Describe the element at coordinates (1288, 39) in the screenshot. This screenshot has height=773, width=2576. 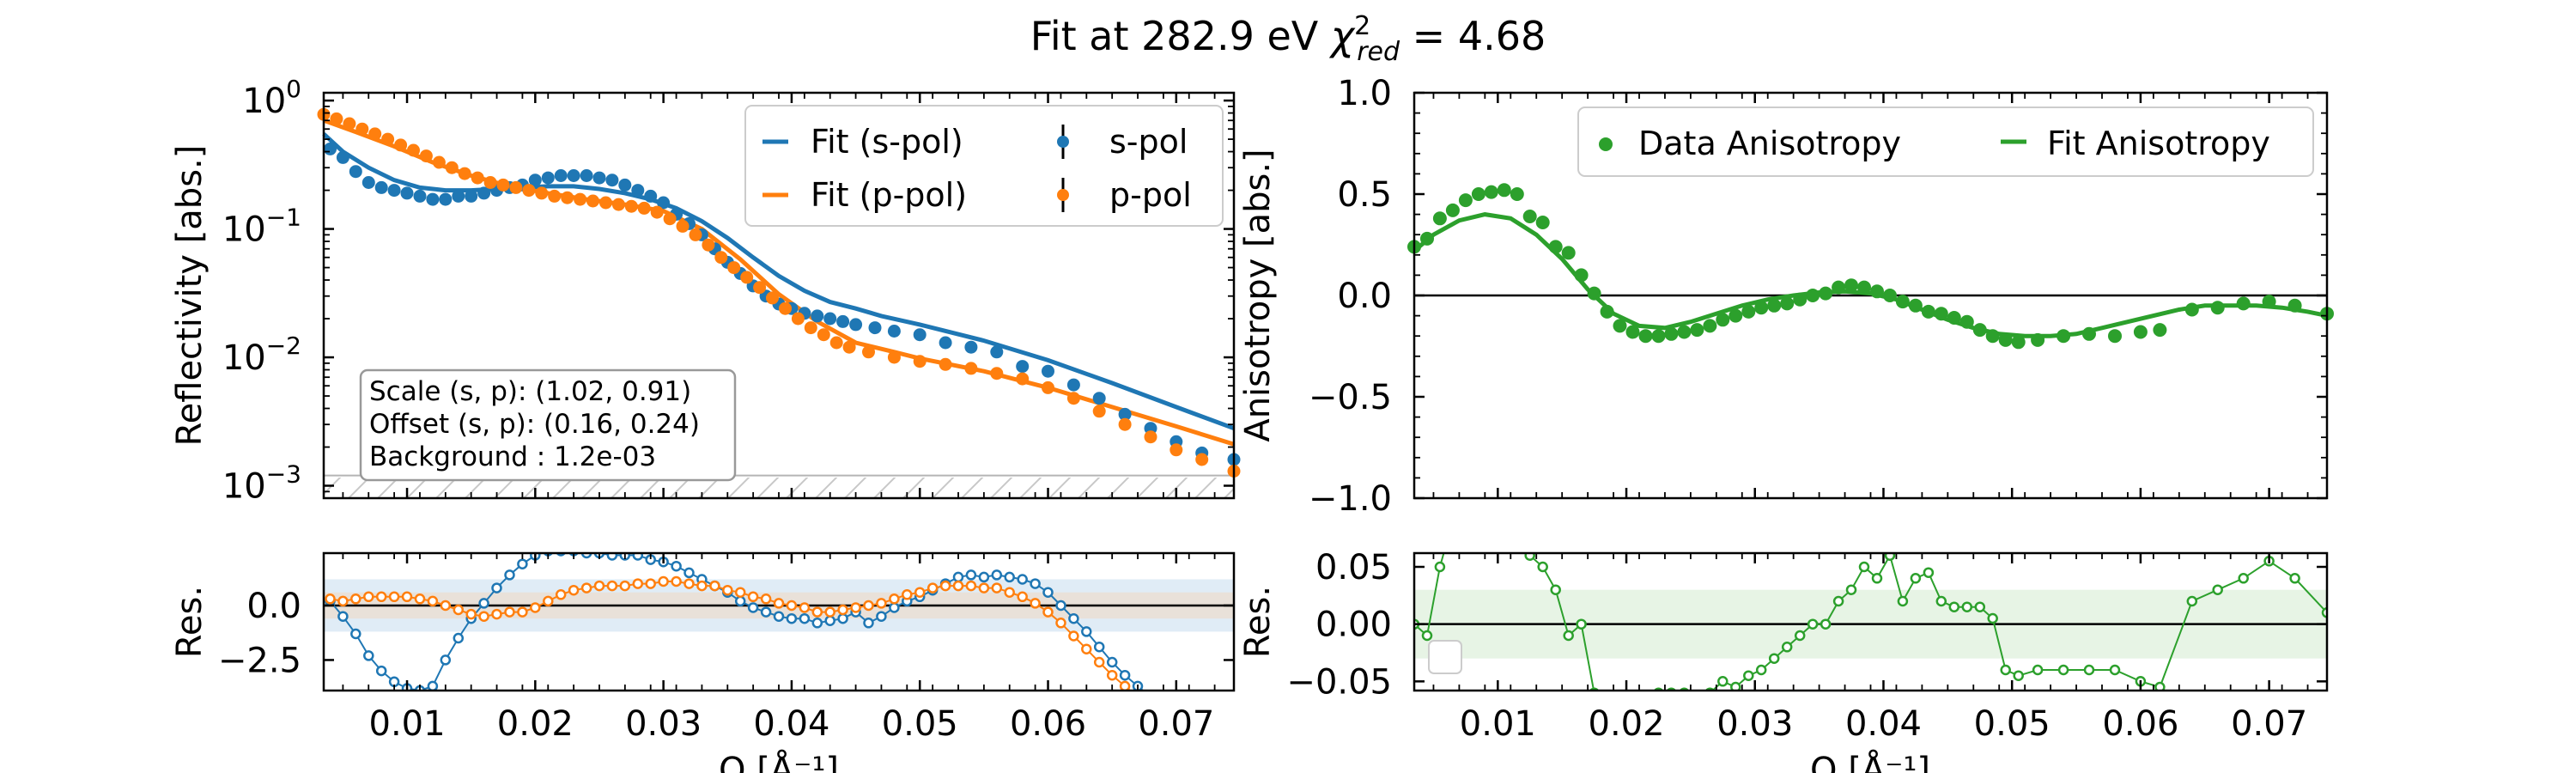
I see `figure-title: Fit at 282.9 eV χ2 red = 4.68` at that location.